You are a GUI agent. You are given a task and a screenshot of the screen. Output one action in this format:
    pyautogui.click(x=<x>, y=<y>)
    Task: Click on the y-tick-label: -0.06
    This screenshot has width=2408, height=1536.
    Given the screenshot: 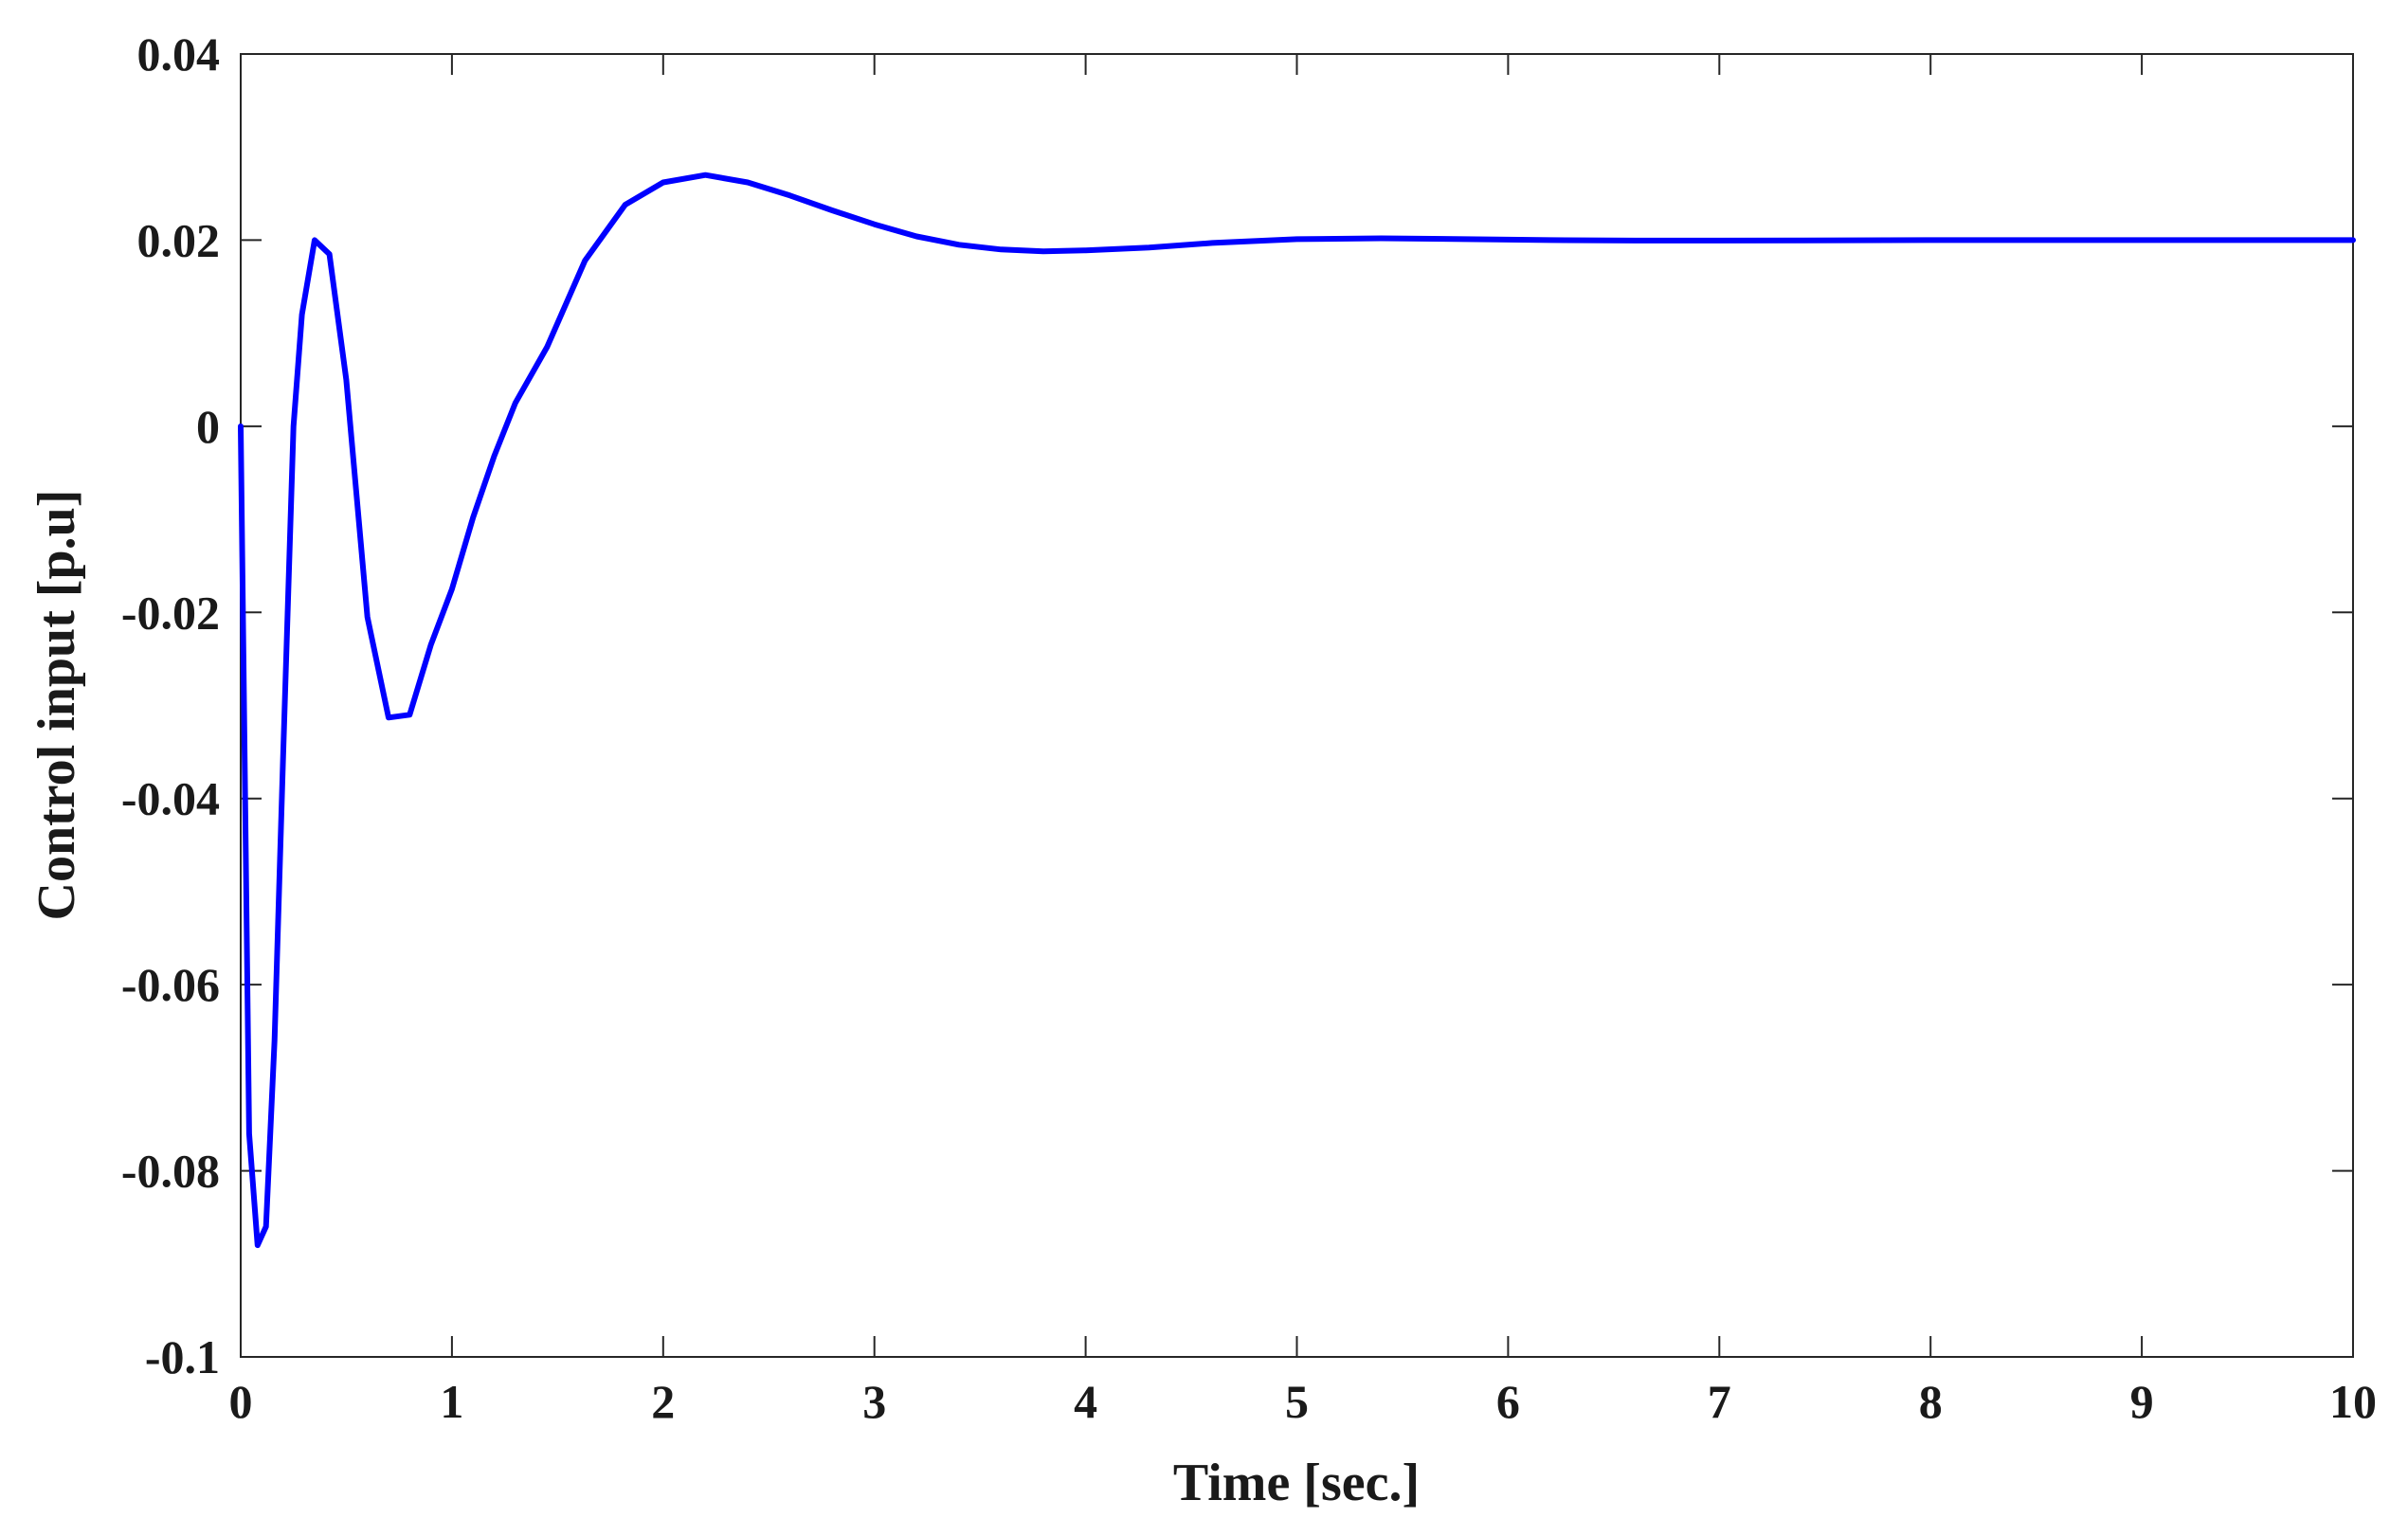 What is the action you would take?
    pyautogui.click(x=170, y=985)
    